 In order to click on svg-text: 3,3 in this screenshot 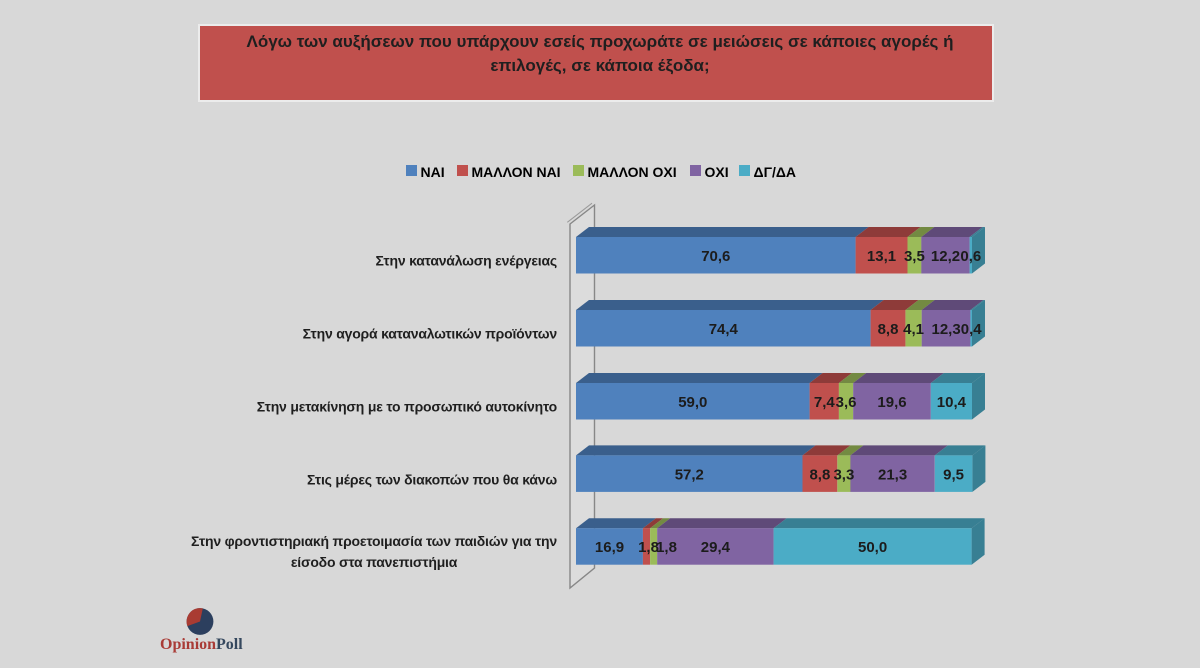, I will do `click(843, 474)`.